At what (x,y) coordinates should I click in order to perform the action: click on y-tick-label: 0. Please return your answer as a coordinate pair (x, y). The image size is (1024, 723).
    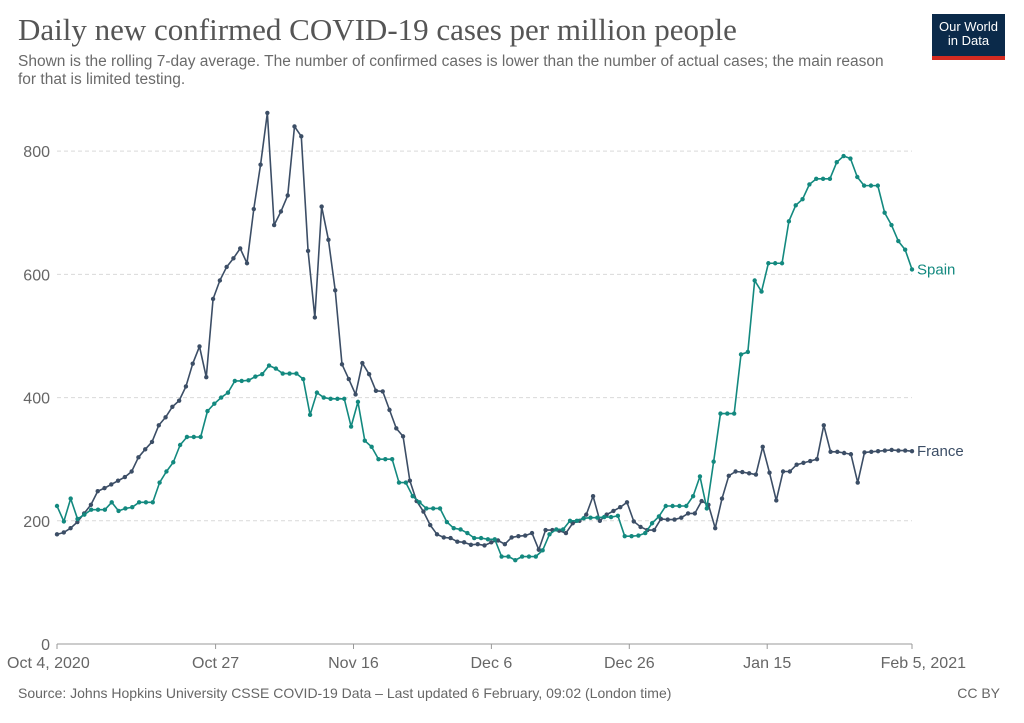
    Looking at the image, I should click on (45, 645).